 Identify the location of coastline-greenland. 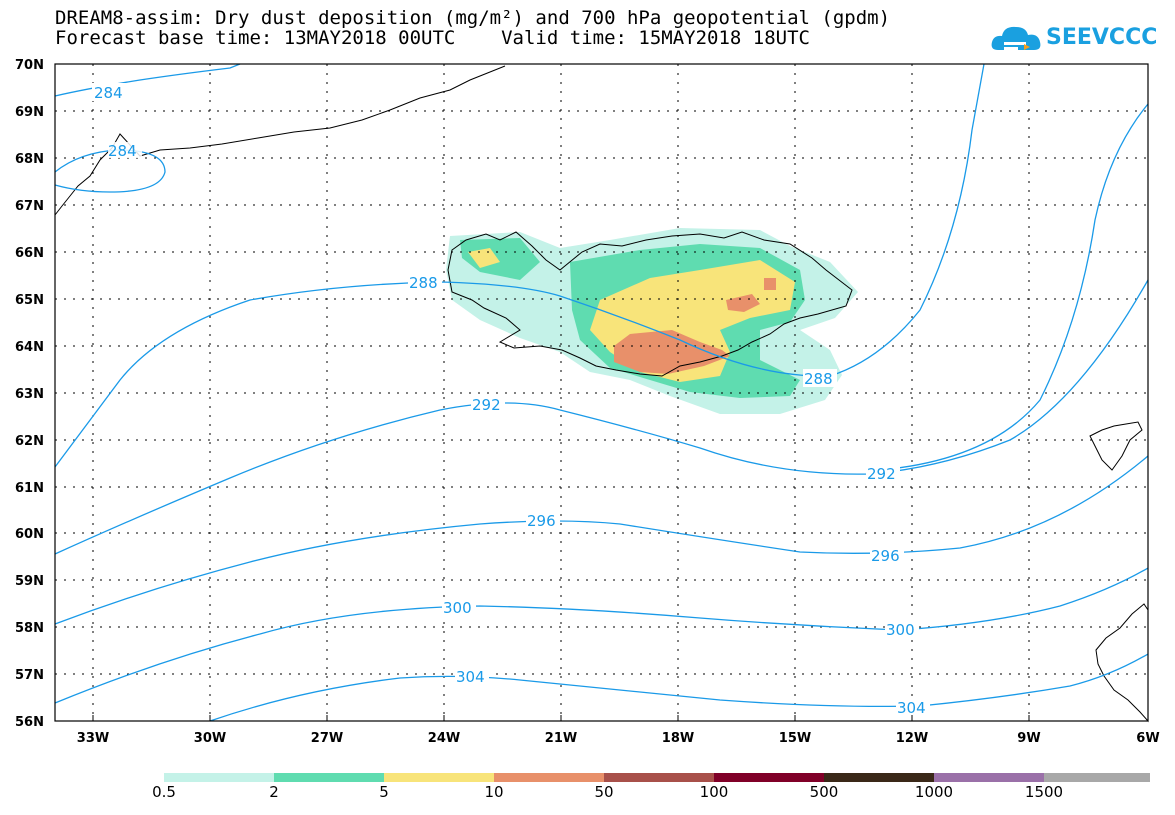
(280, 140).